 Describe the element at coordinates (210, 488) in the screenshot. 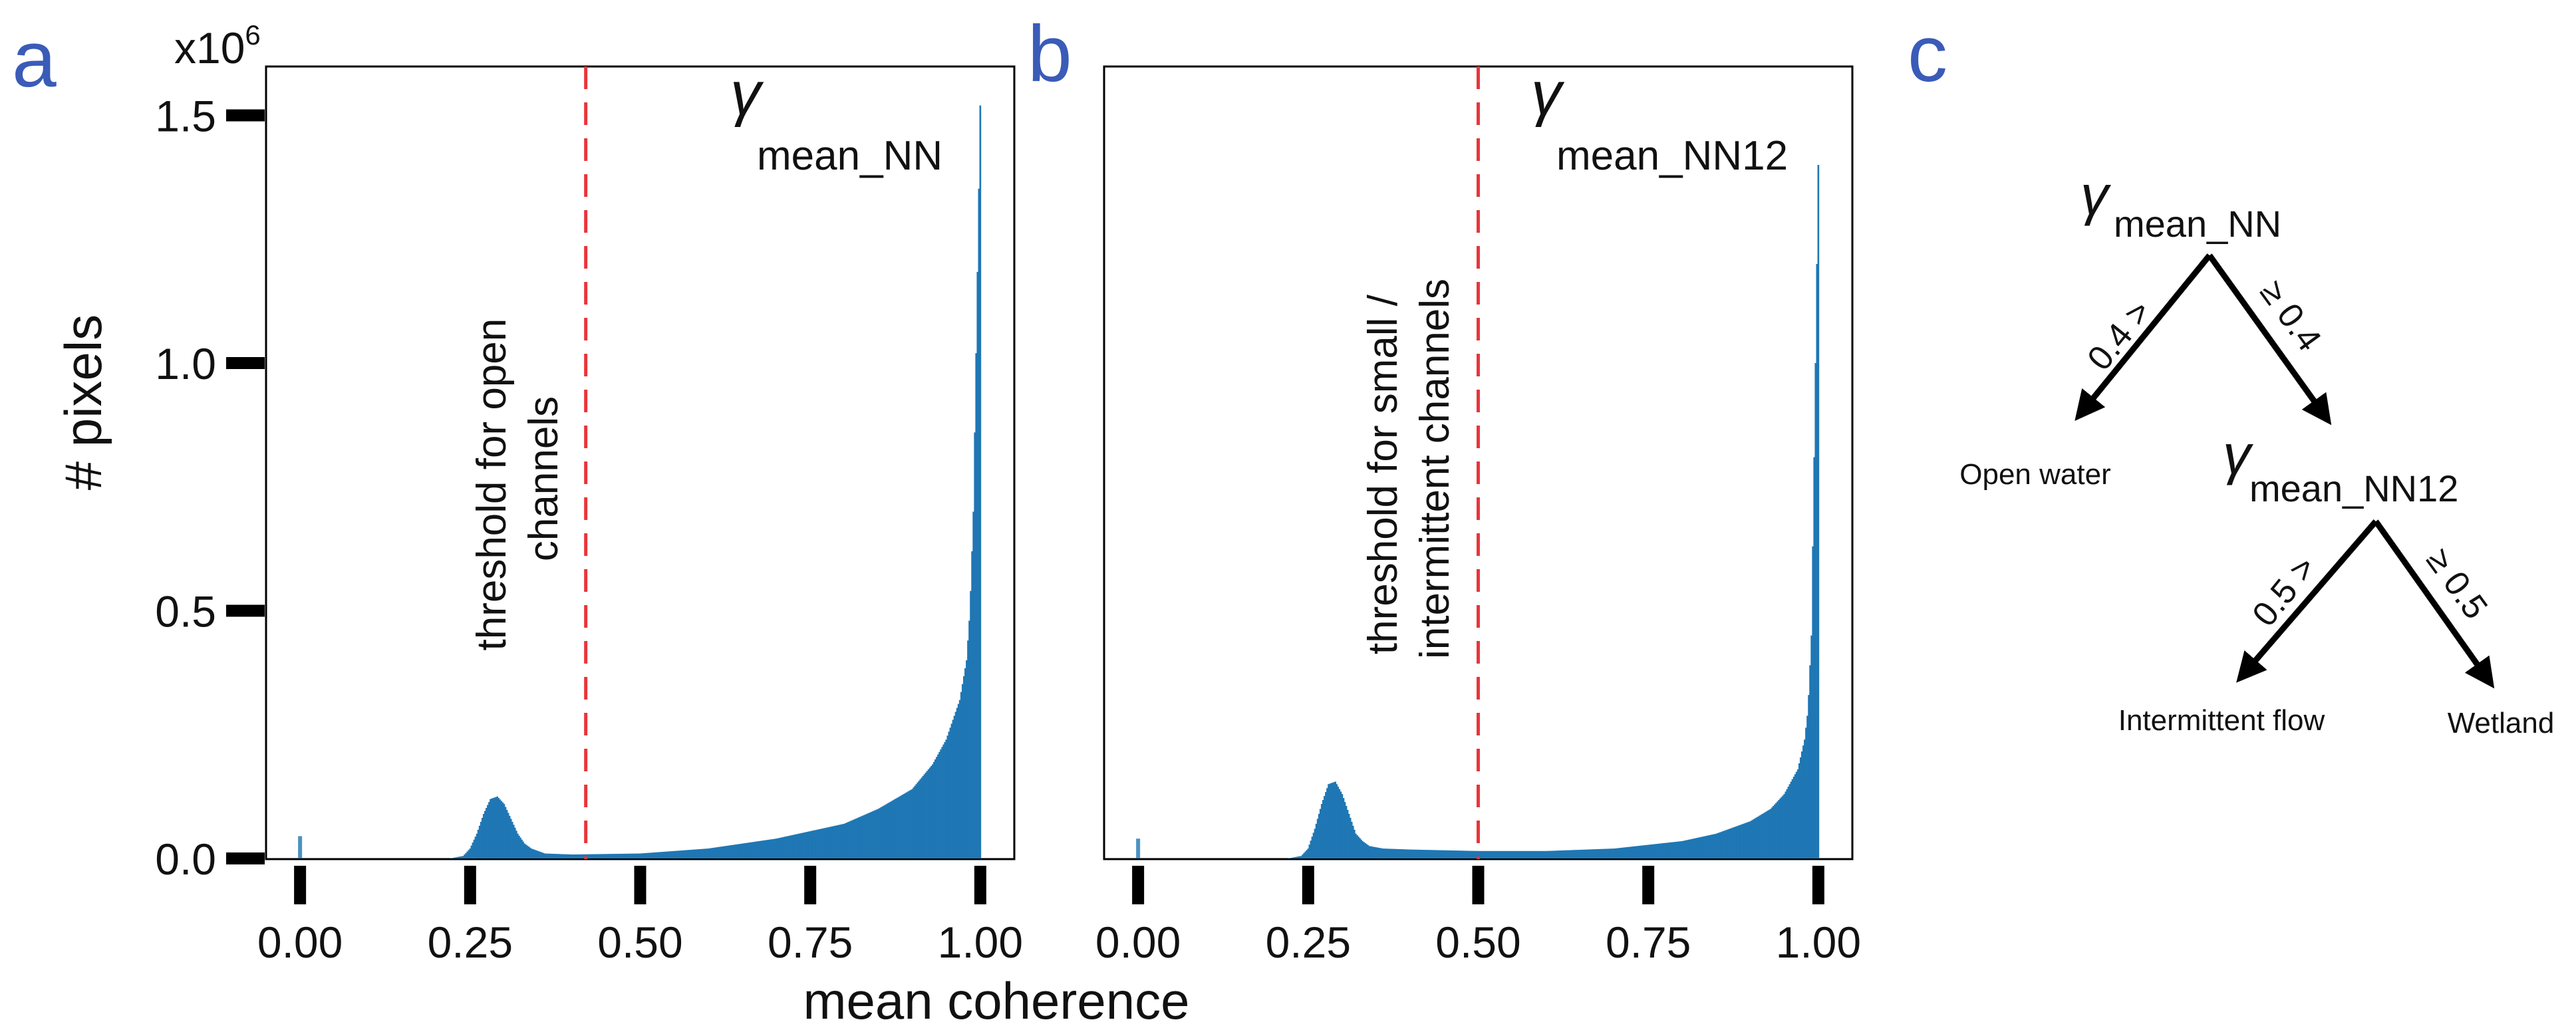

I see `y-axis-a: 0.0 0.5 1.0 1.5` at that location.